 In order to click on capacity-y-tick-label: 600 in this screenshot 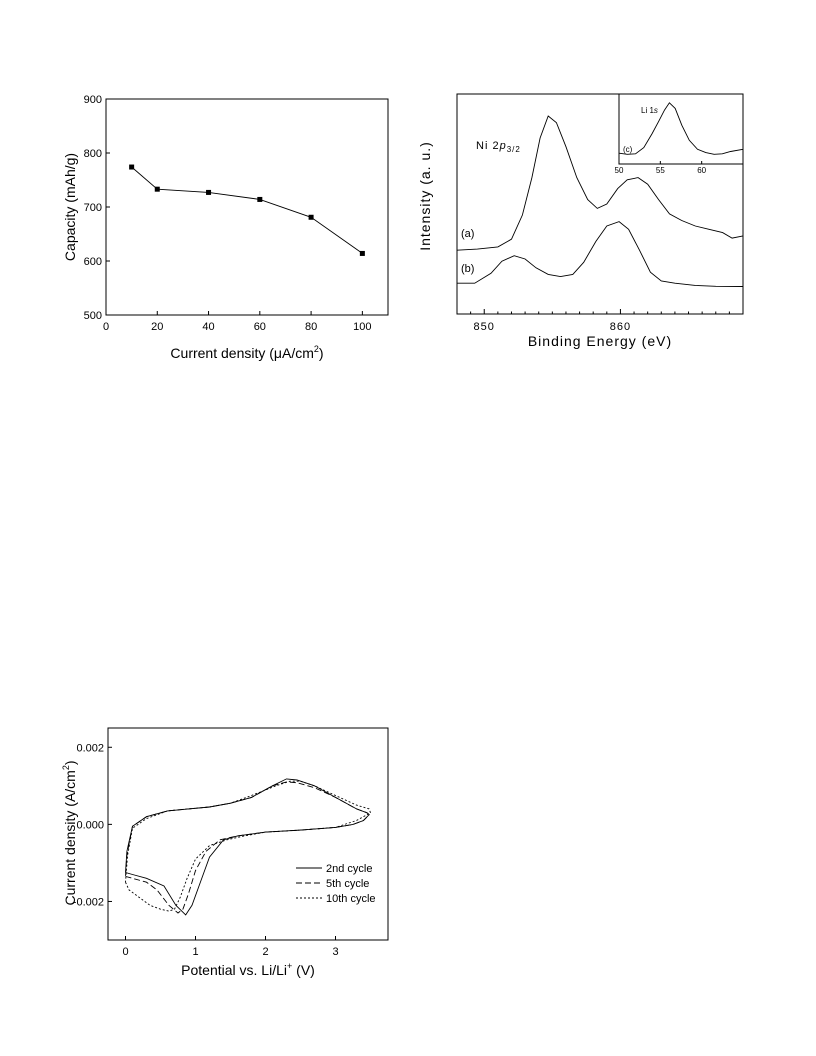, I will do `click(93, 262)`.